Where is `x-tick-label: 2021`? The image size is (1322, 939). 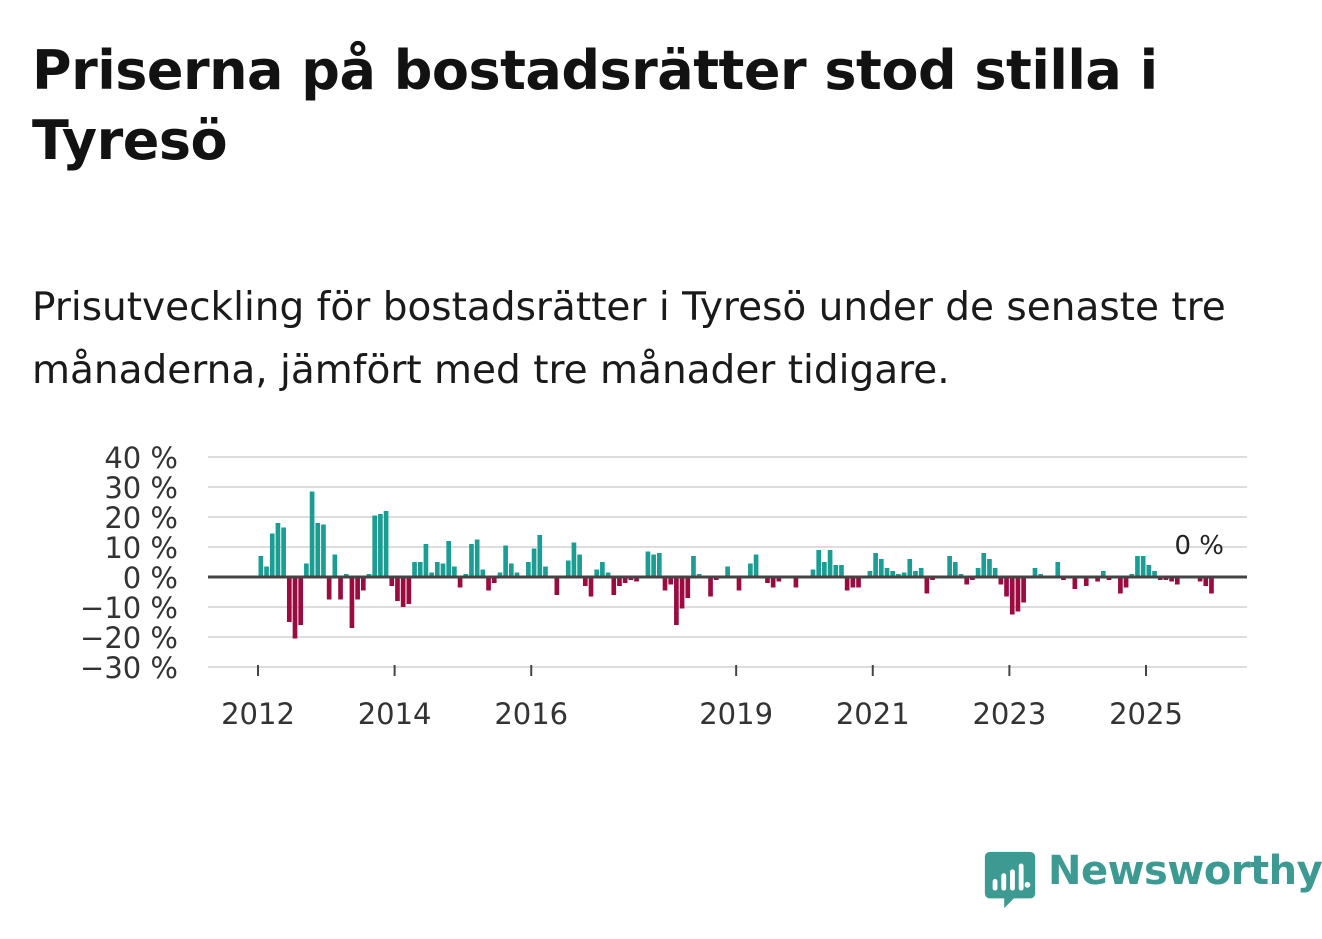
x-tick-label: 2021 is located at coordinates (873, 714).